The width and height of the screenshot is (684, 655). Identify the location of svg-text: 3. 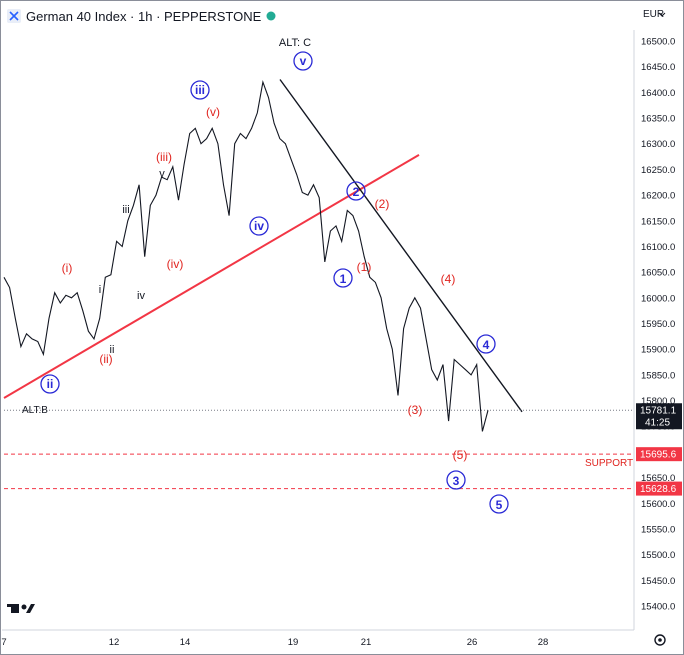
(456, 481).